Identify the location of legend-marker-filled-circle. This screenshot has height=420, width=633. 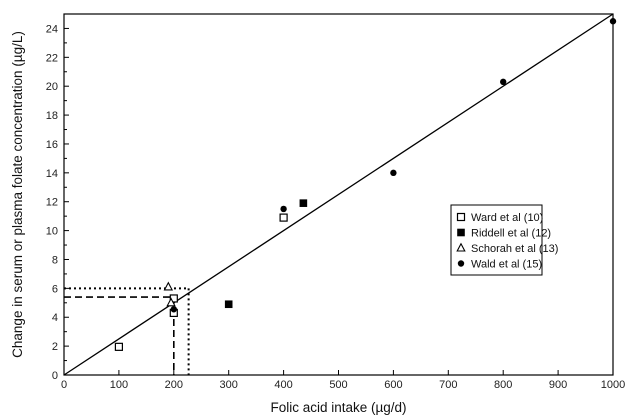
(461, 263).